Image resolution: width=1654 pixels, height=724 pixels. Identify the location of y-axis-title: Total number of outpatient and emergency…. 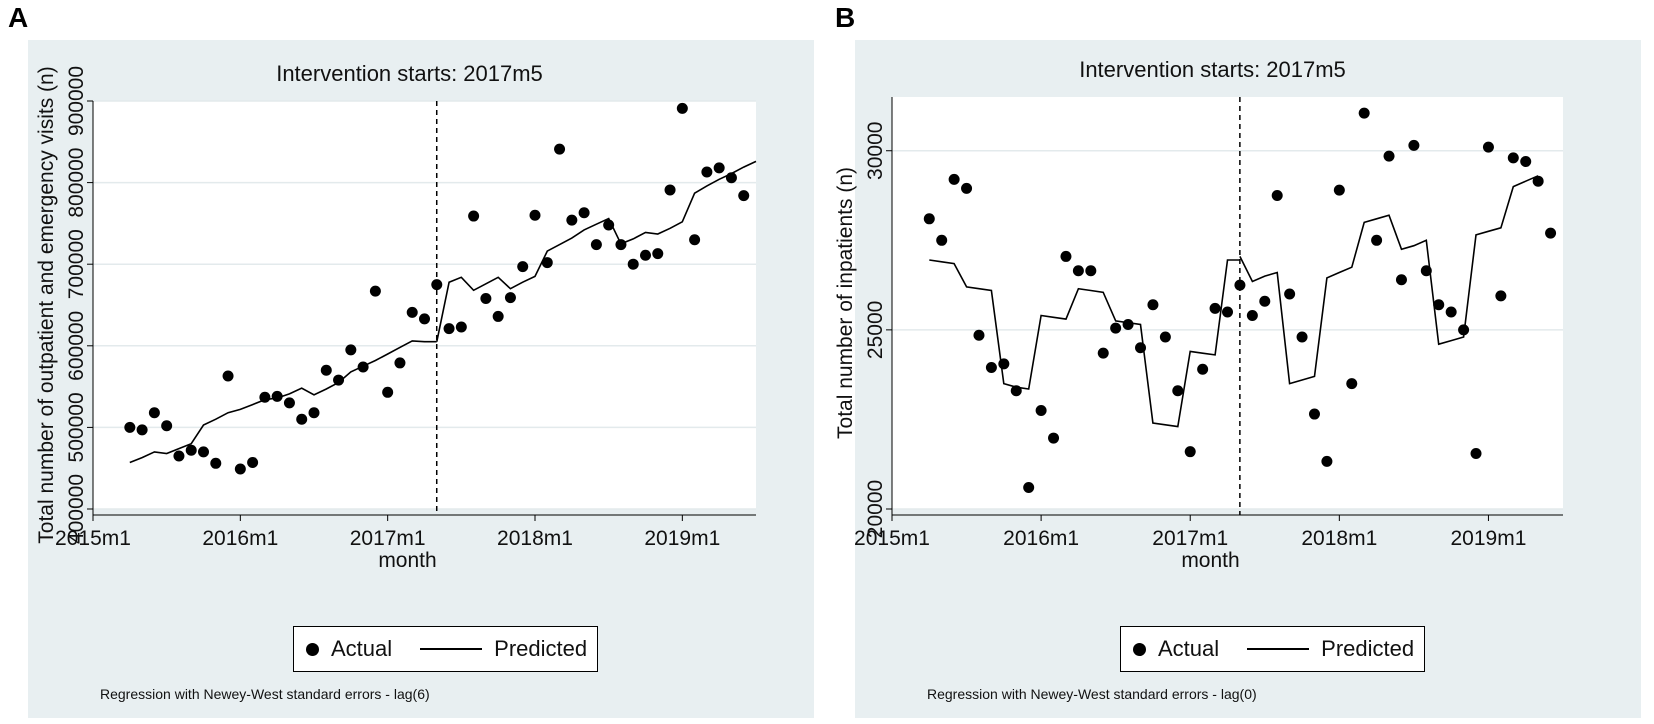
(46, 304).